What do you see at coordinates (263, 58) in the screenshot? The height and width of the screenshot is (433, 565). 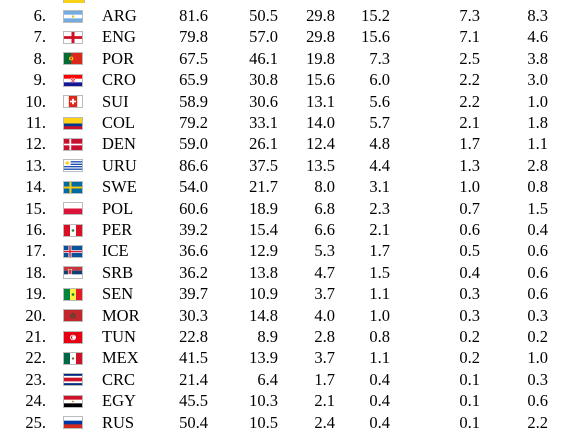 I see `value-cell: 46.1` at bounding box center [263, 58].